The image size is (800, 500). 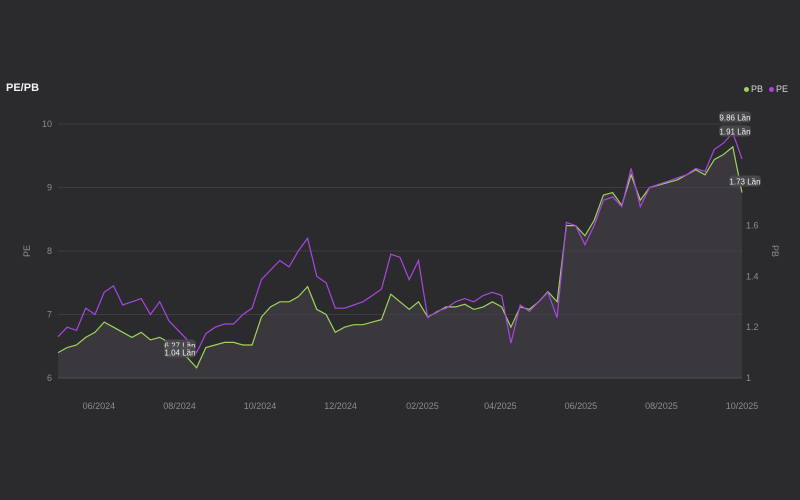 I want to click on x-tick-label: 02/2025, so click(x=422, y=406).